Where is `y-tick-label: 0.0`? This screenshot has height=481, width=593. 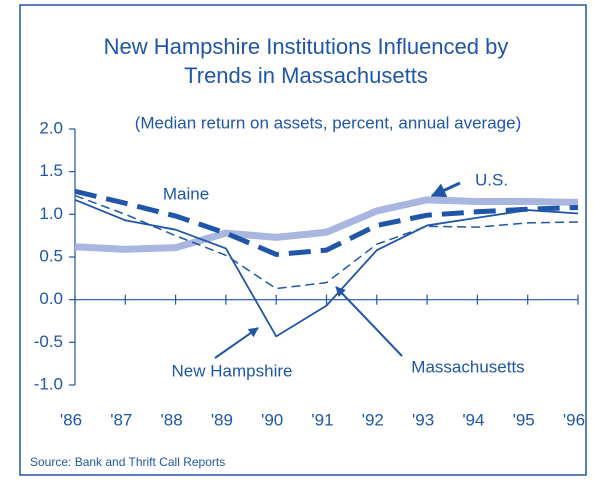
y-tick-label: 0.0 is located at coordinates (51, 298).